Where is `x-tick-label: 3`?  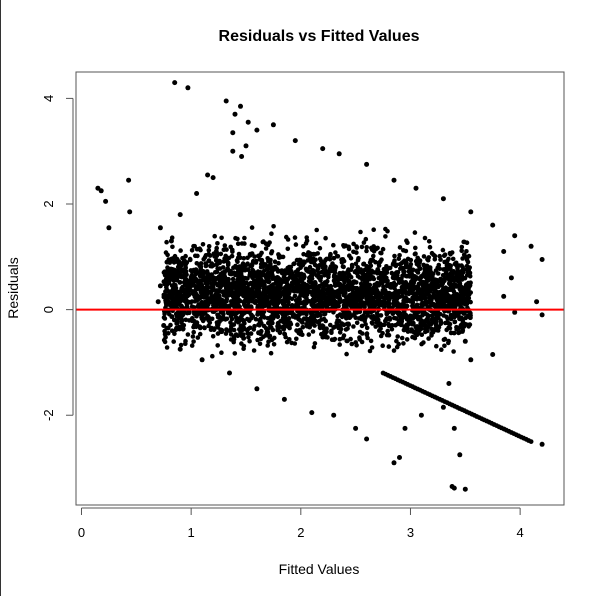
x-tick-label: 3 is located at coordinates (410, 532).